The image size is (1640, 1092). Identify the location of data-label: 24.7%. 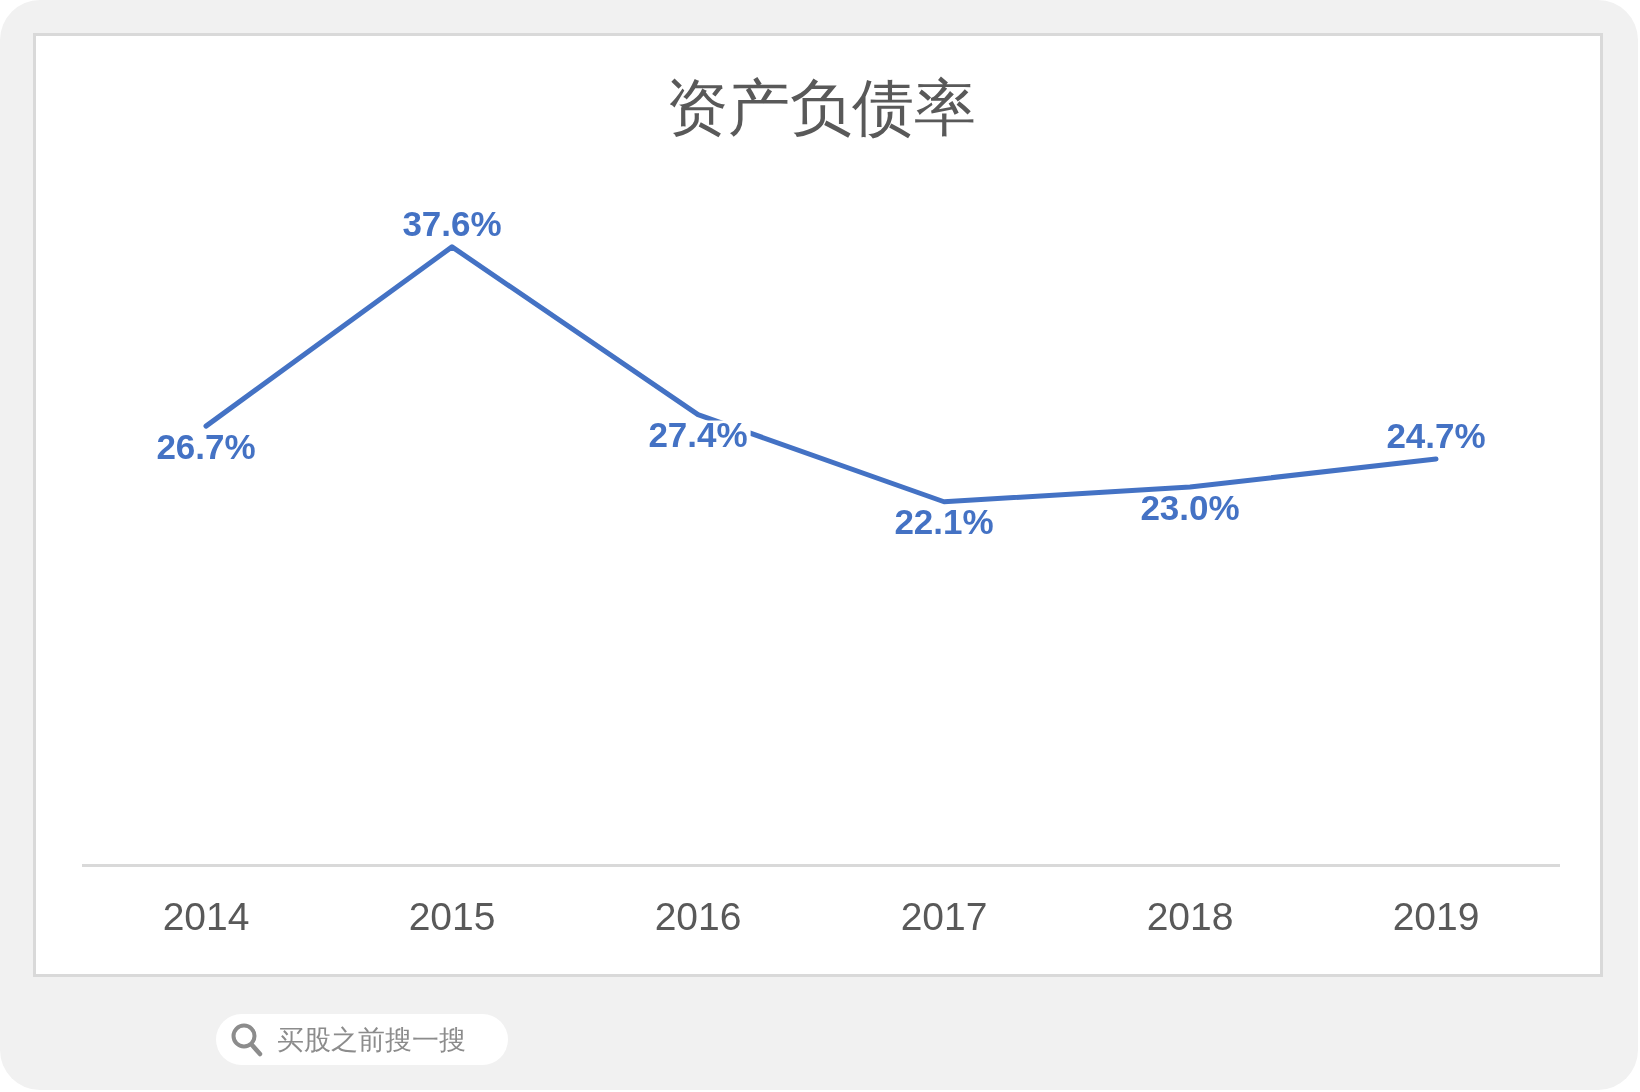
(1436, 435).